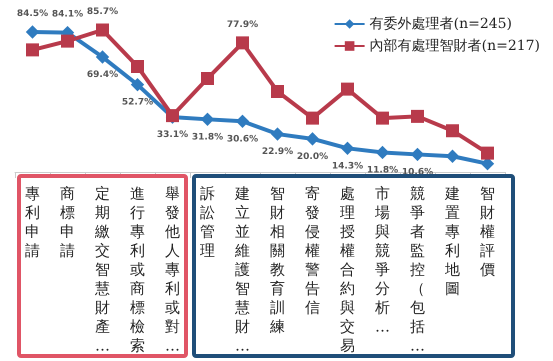 The image size is (553, 361). Describe the element at coordinates (312, 250) in the screenshot. I see `x-tick-label: 寄發侵權警告信` at that location.